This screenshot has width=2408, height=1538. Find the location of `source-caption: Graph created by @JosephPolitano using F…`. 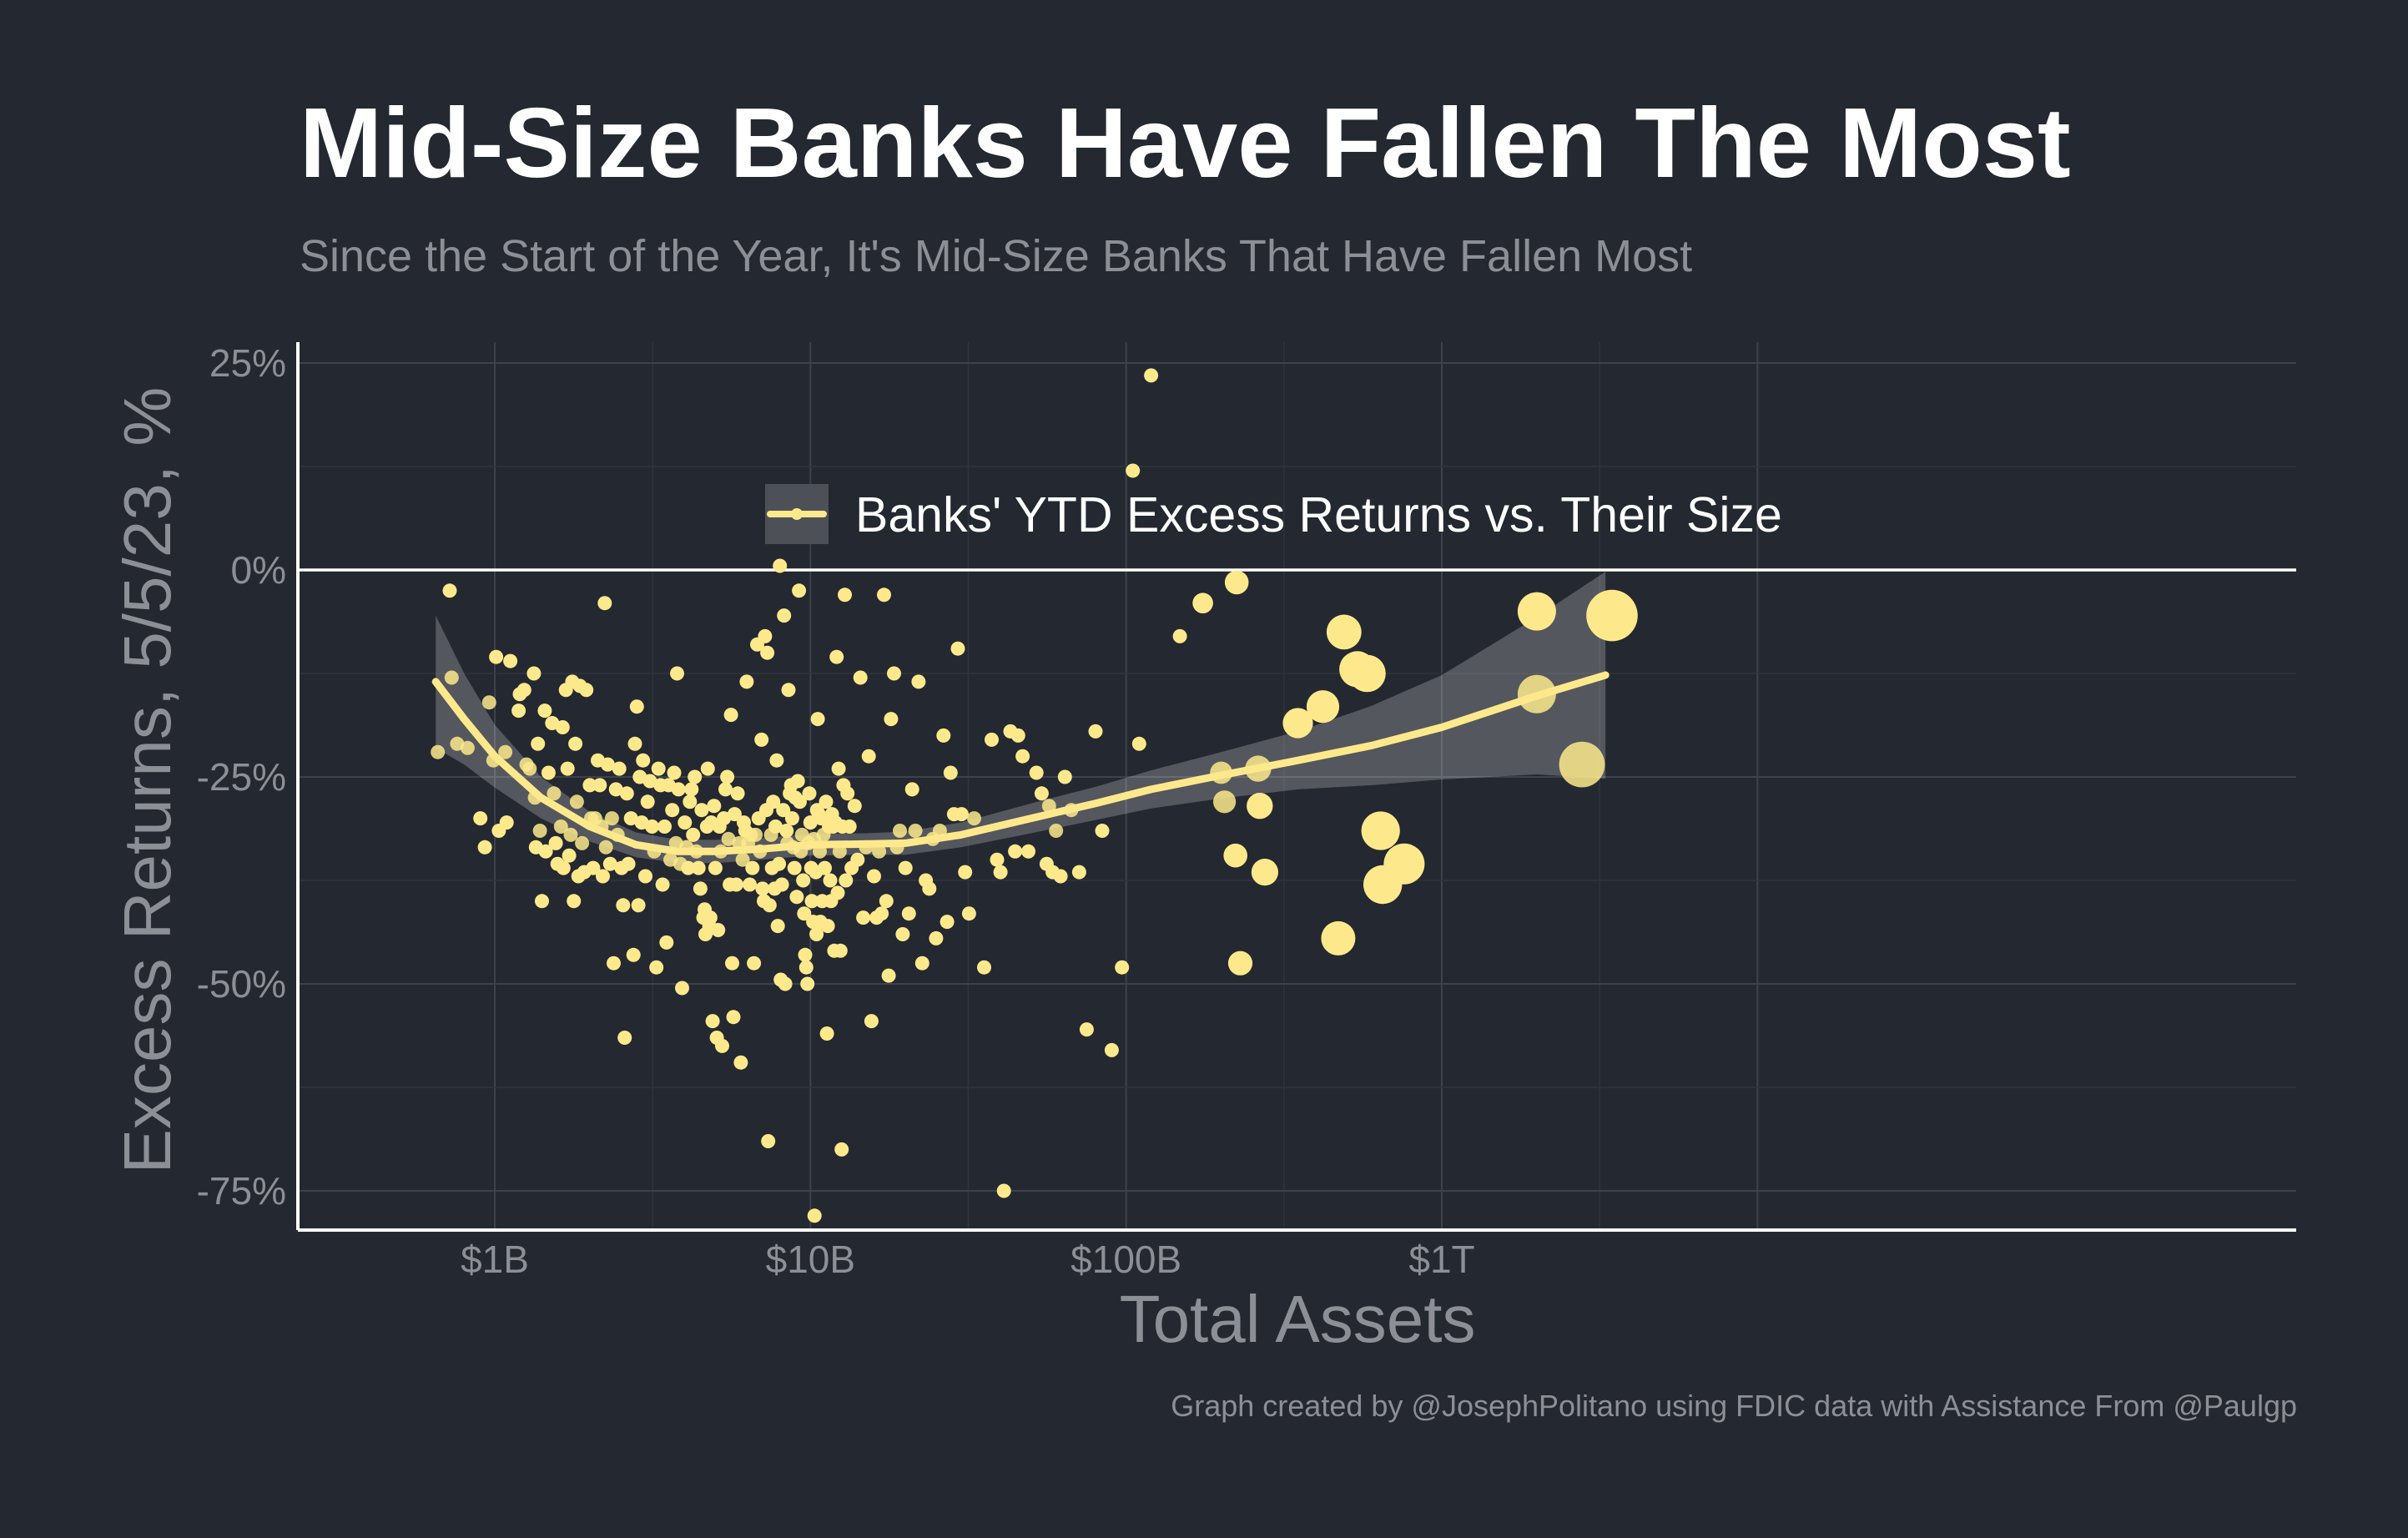

source-caption: Graph created by @JosephPolitano using F… is located at coordinates (1734, 1406).